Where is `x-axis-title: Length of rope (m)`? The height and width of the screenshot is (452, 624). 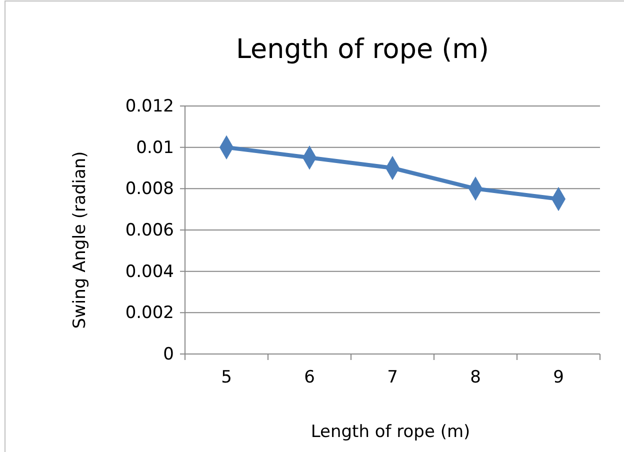 x-axis-title: Length of rope (m) is located at coordinates (390, 432).